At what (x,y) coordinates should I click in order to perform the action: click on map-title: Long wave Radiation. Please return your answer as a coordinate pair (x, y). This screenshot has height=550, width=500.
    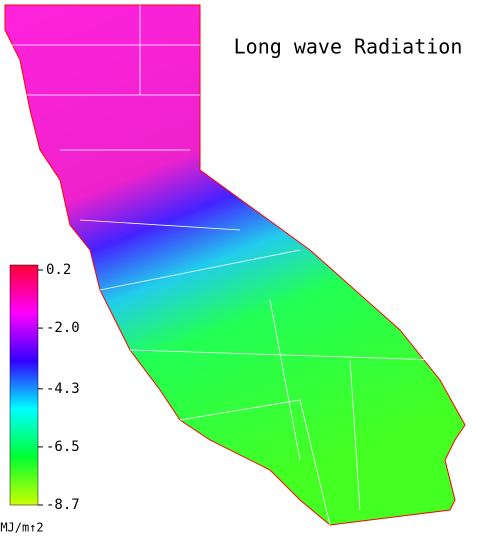
    Looking at the image, I should click on (348, 47).